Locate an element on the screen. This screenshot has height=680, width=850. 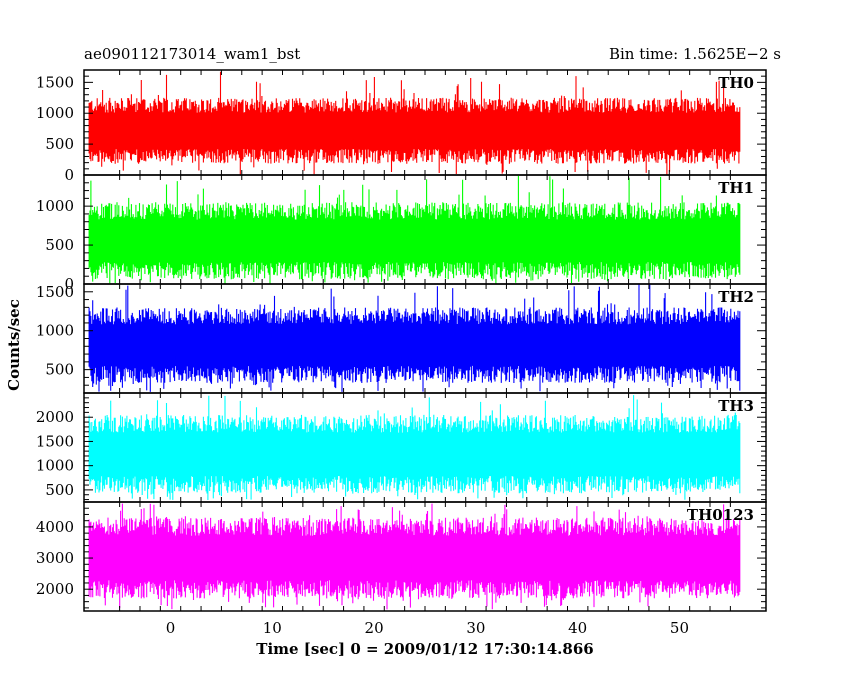
y-tick-label: 4000 is located at coordinates (55, 527).